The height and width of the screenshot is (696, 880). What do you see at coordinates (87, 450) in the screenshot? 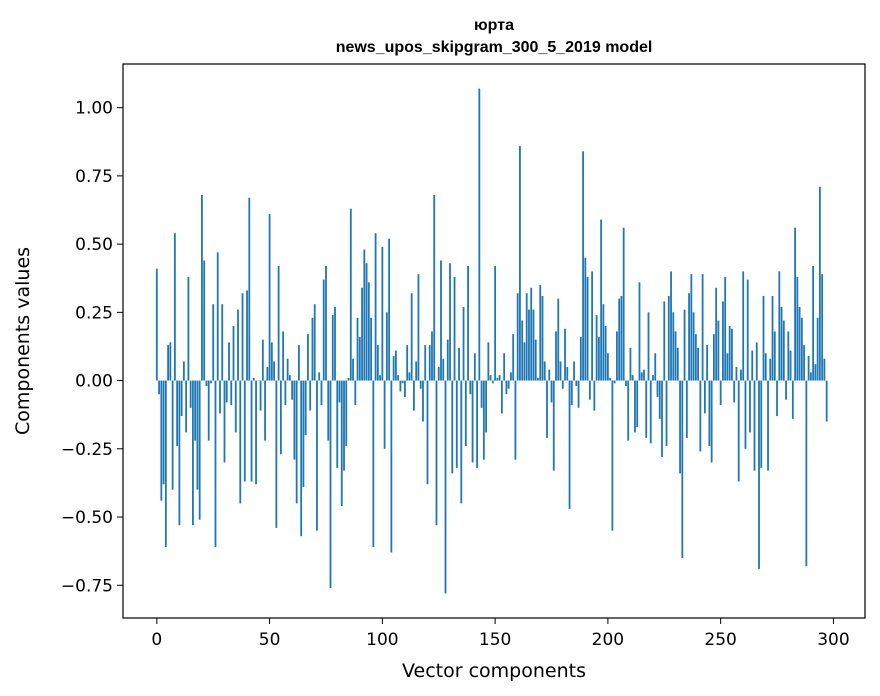
I see `y-tick-label: −0.25` at bounding box center [87, 450].